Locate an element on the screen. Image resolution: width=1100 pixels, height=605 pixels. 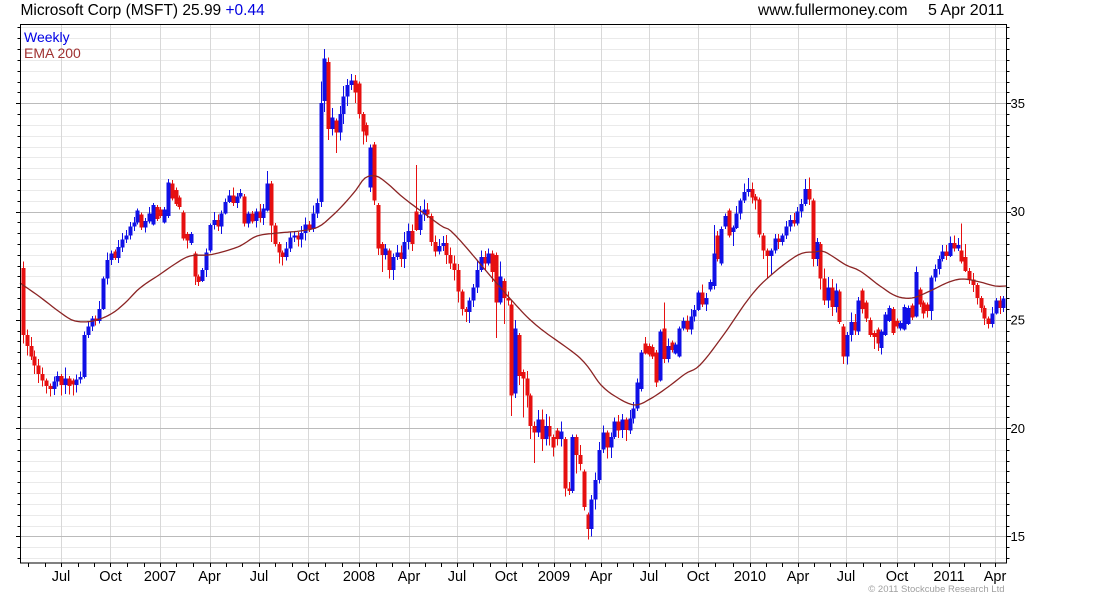
svg-text: © 2011 Stockcube Research Ltd is located at coordinates (936, 589).